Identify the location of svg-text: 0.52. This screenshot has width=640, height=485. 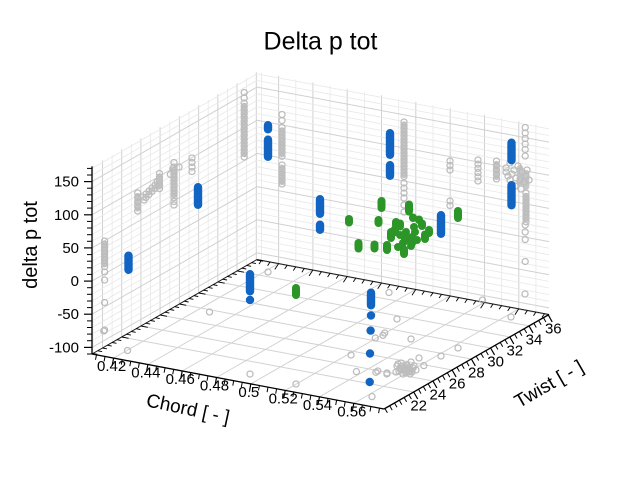
(283, 398).